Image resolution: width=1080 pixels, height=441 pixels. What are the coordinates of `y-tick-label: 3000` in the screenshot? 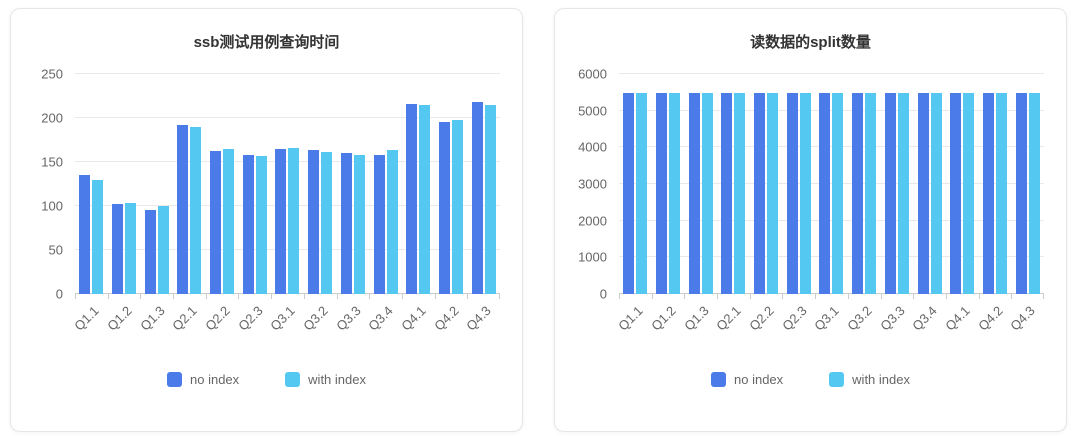 It's located at (592, 184).